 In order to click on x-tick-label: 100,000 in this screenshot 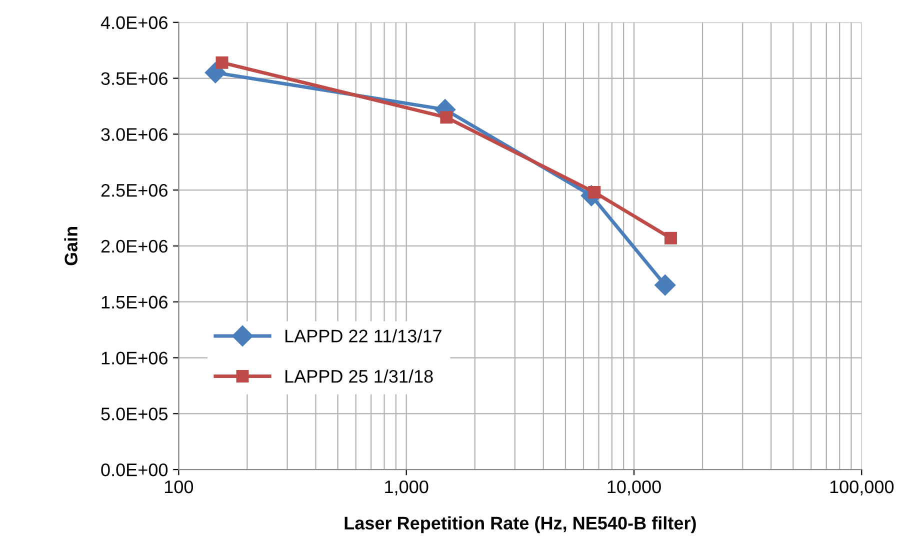, I will do `click(862, 488)`.